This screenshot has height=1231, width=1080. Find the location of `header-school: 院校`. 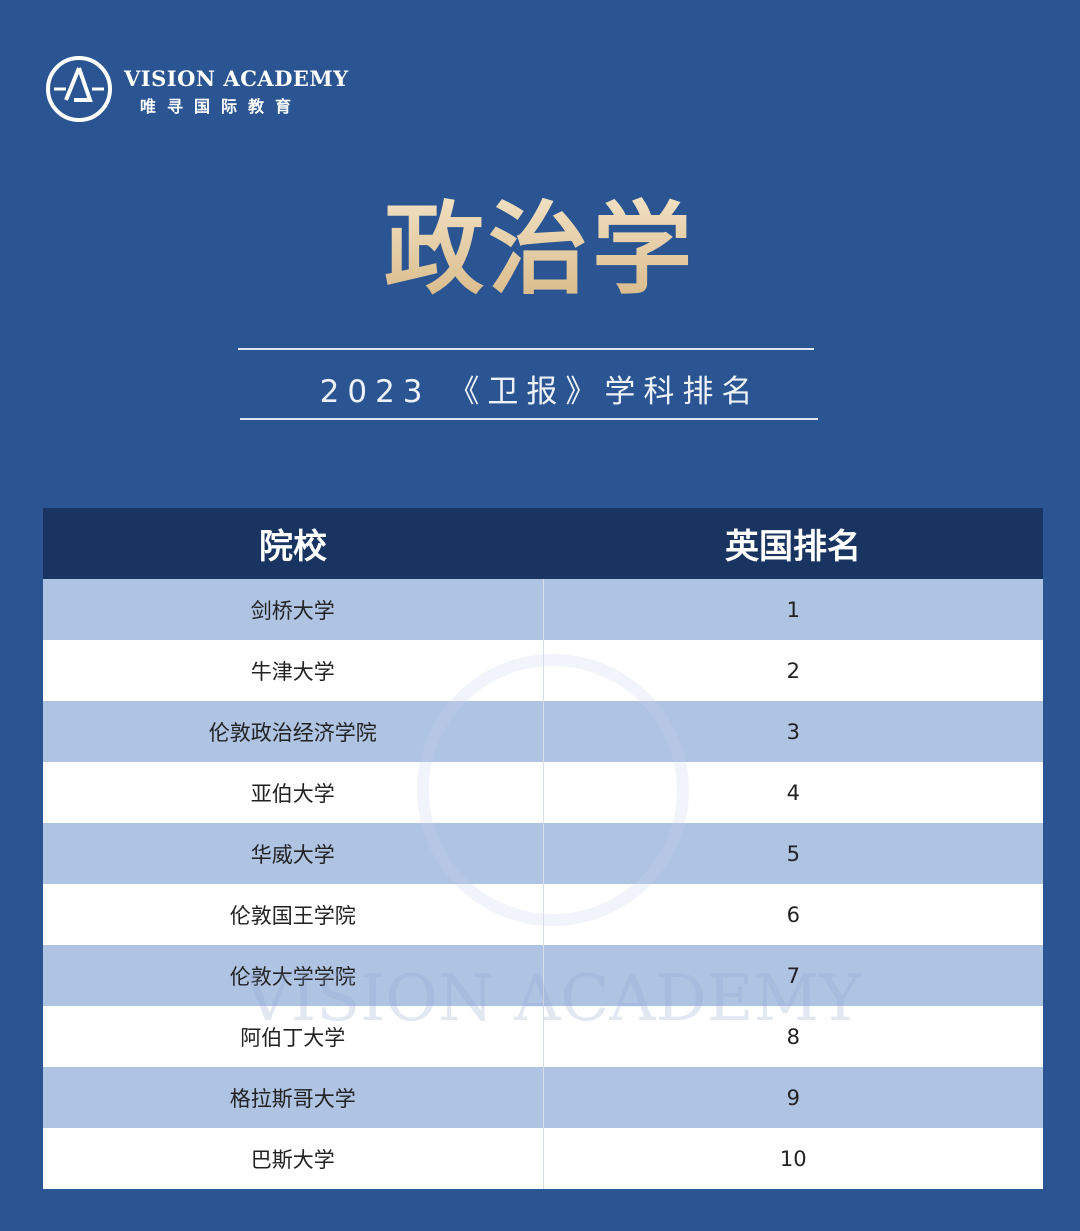

header-school: 院校 is located at coordinates (293, 543).